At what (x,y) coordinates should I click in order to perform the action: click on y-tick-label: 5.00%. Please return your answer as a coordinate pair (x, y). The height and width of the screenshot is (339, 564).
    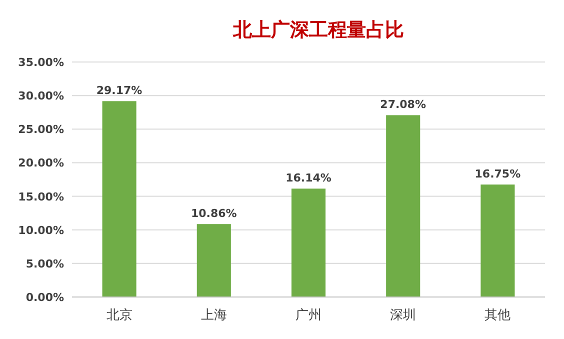
    Looking at the image, I should click on (45, 263).